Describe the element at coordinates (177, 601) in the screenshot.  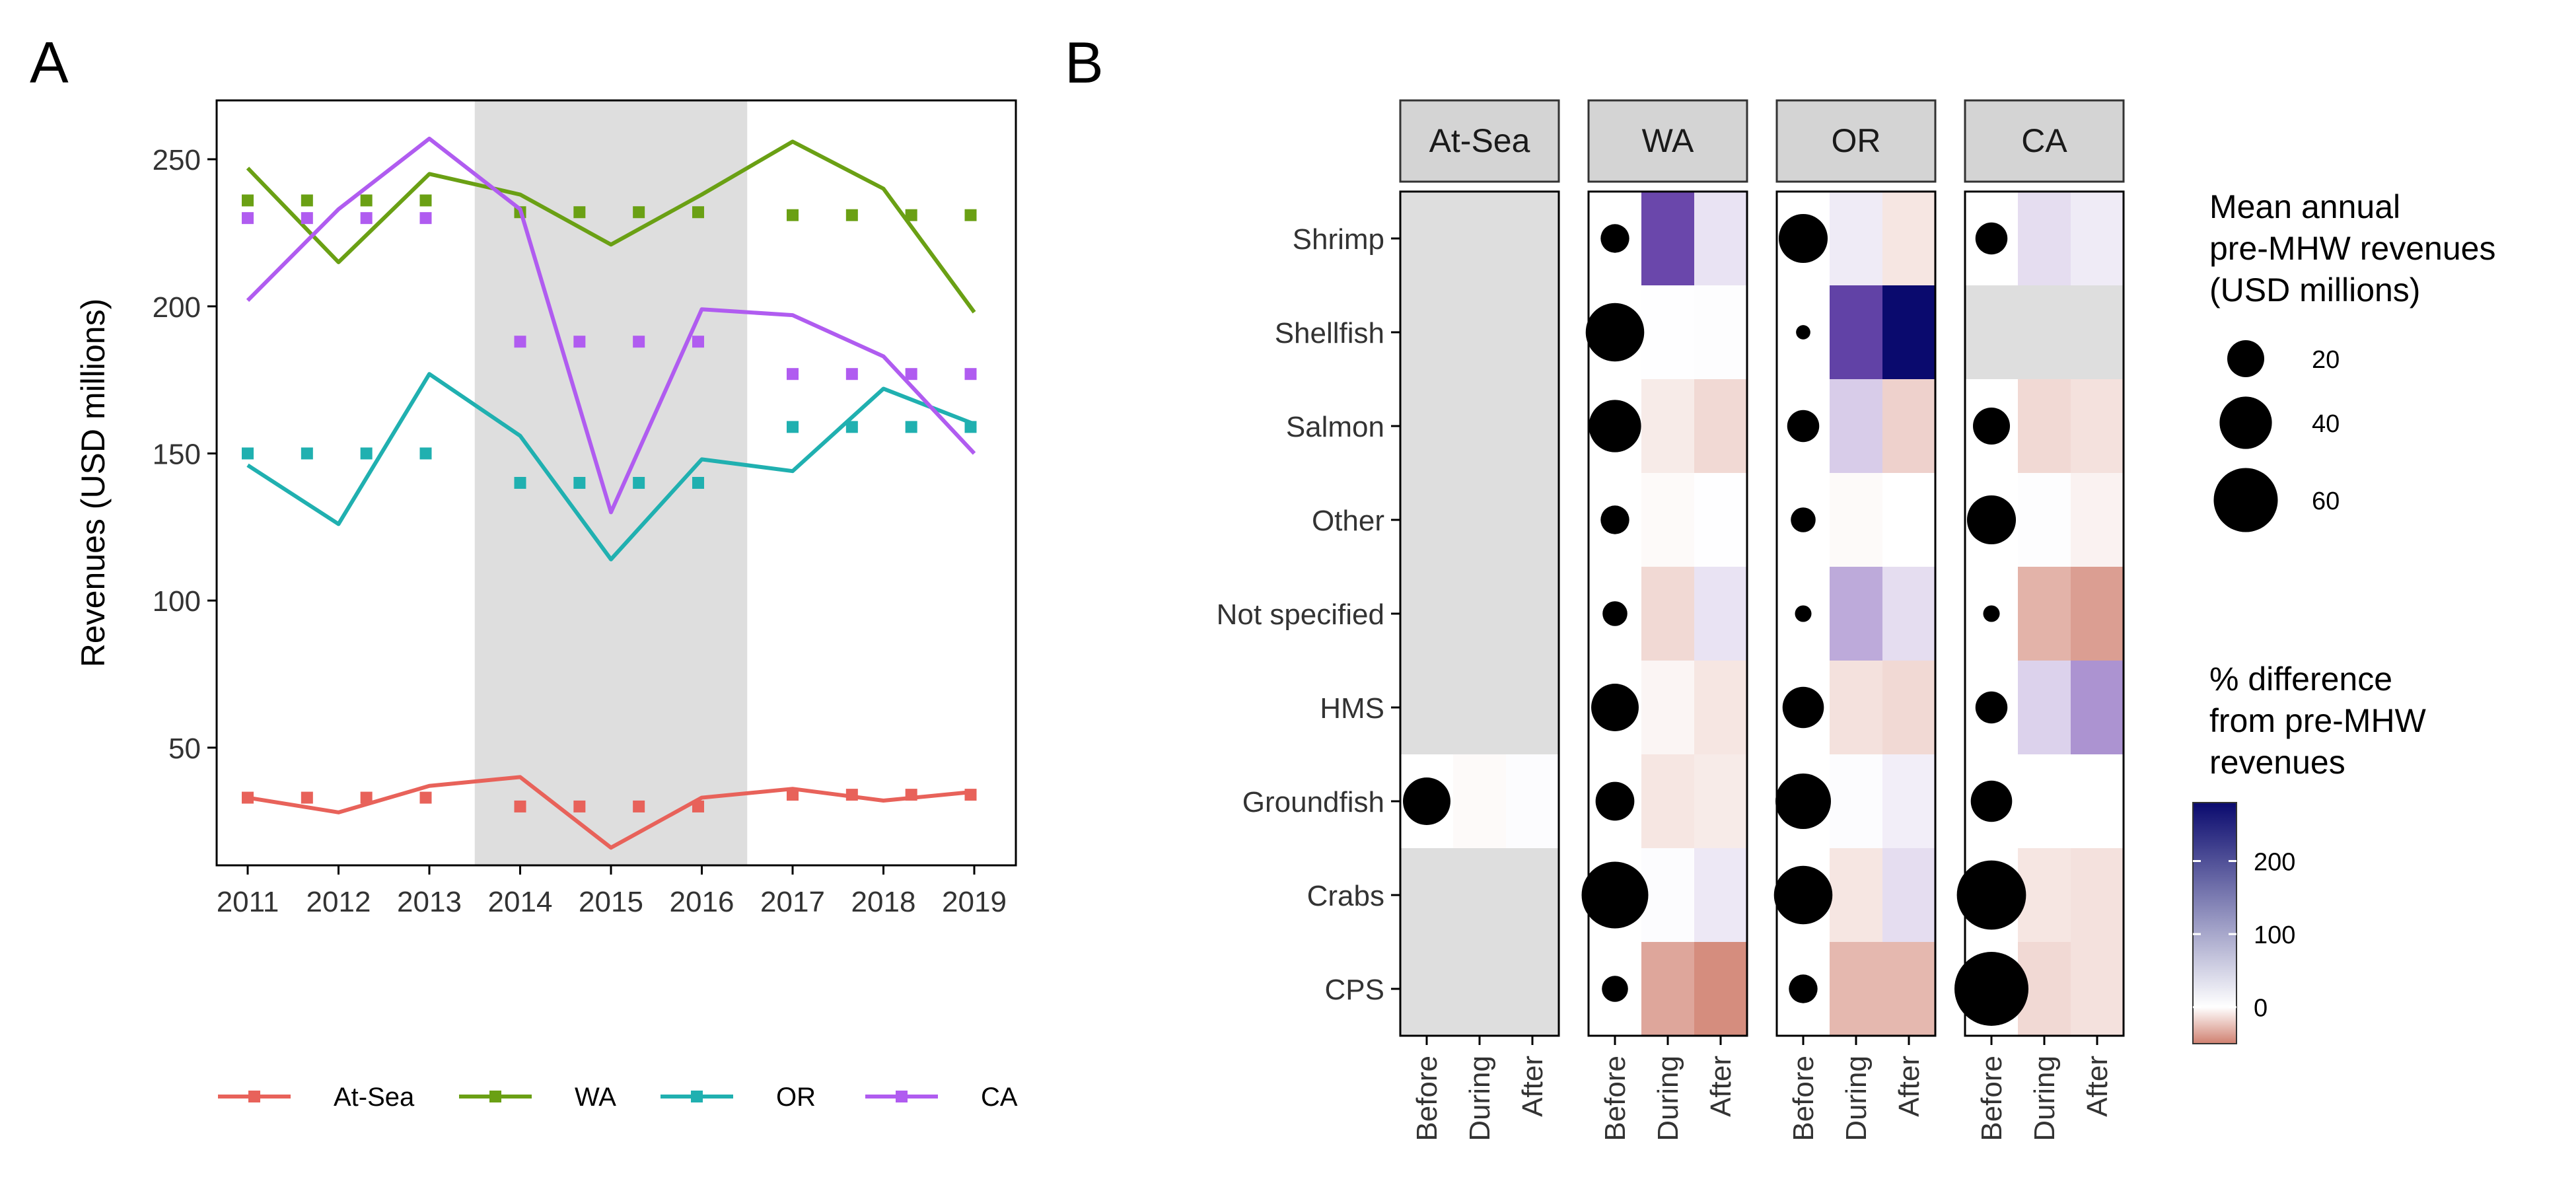
I see `y-tick-label: 100` at that location.